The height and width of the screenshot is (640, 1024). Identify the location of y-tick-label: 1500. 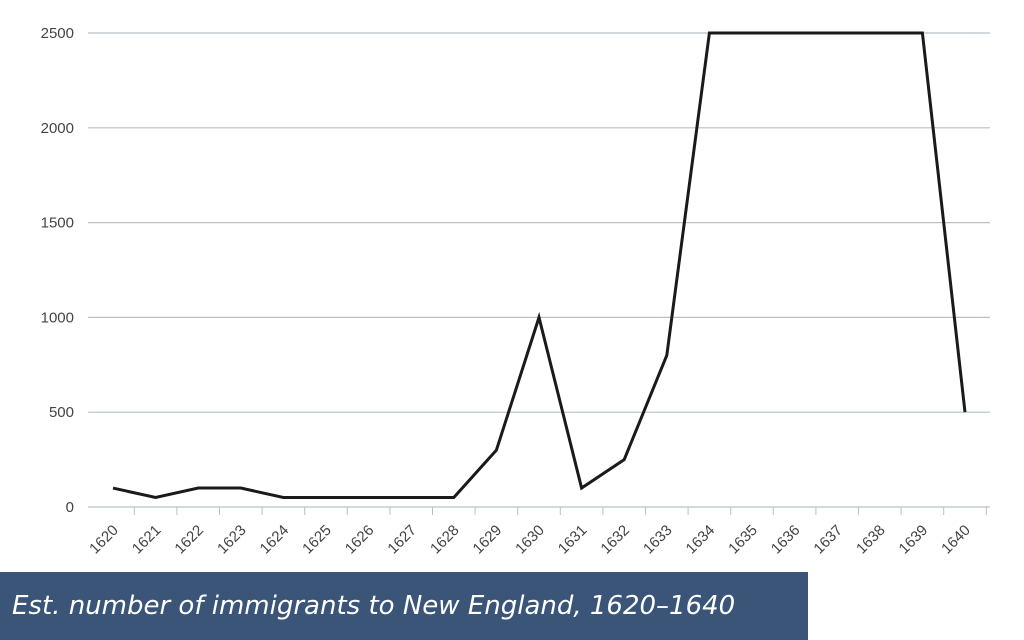
(57, 223).